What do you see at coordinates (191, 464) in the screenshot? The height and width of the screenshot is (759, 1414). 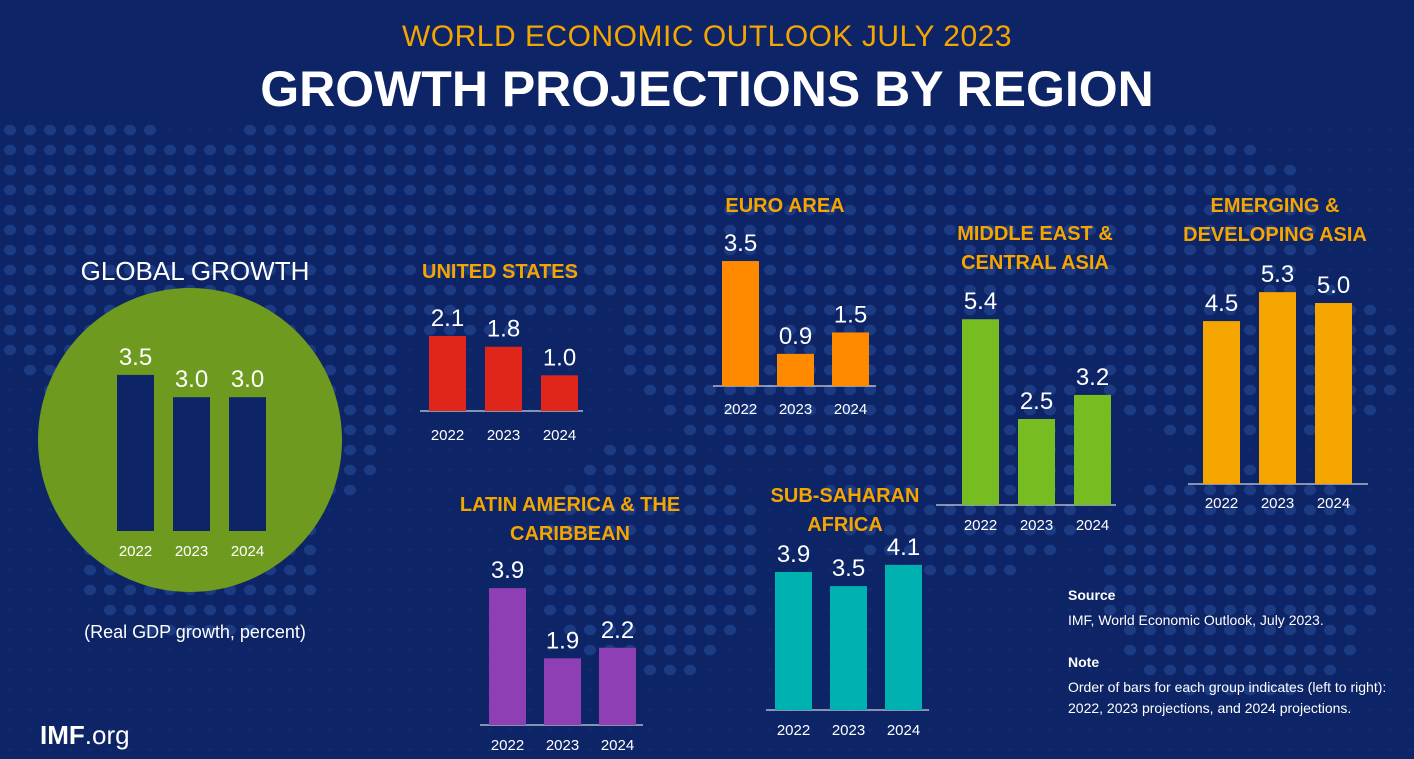 I see `bar-global-2023` at bounding box center [191, 464].